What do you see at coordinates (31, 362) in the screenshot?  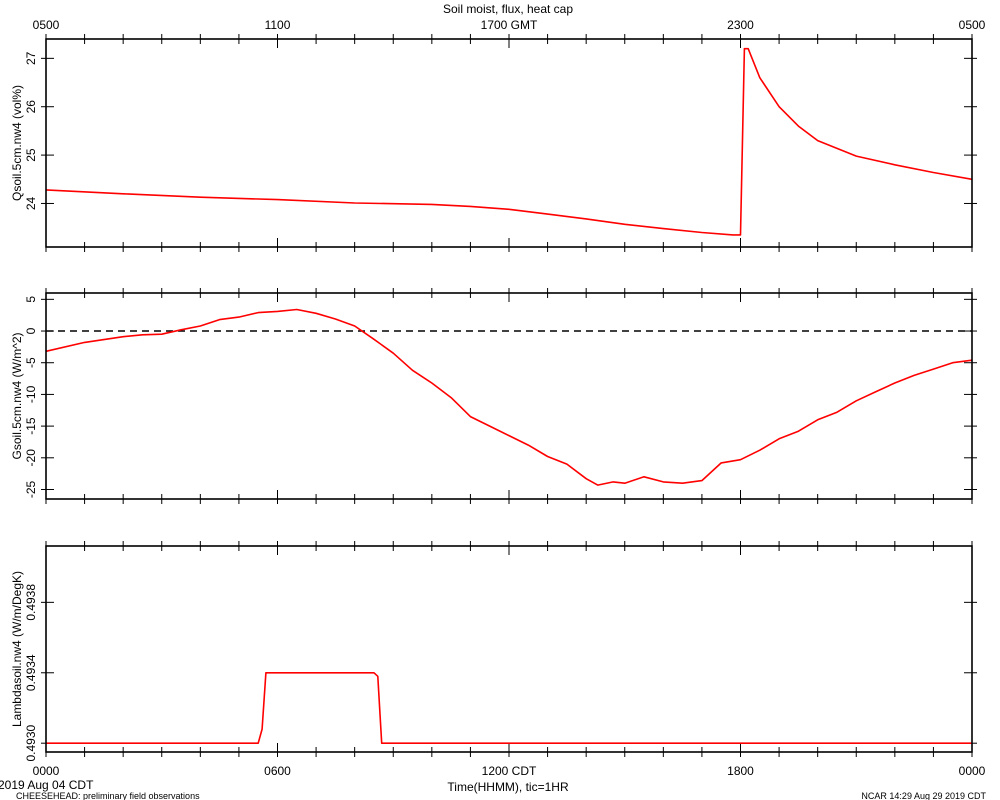 I see `y-tick-label: -5` at bounding box center [31, 362].